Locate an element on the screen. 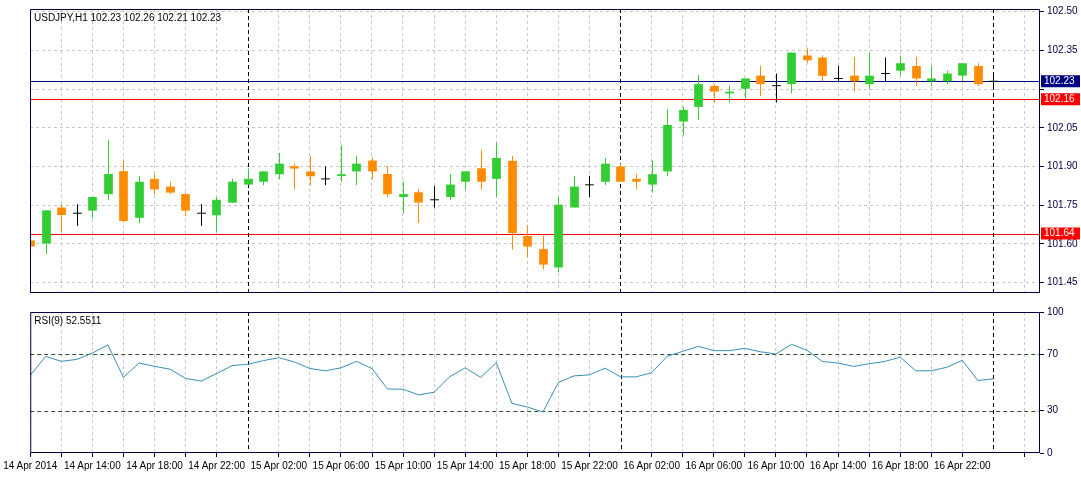 The width and height of the screenshot is (1081, 477). y-tick-label: 101.60 is located at coordinates (1063, 243).